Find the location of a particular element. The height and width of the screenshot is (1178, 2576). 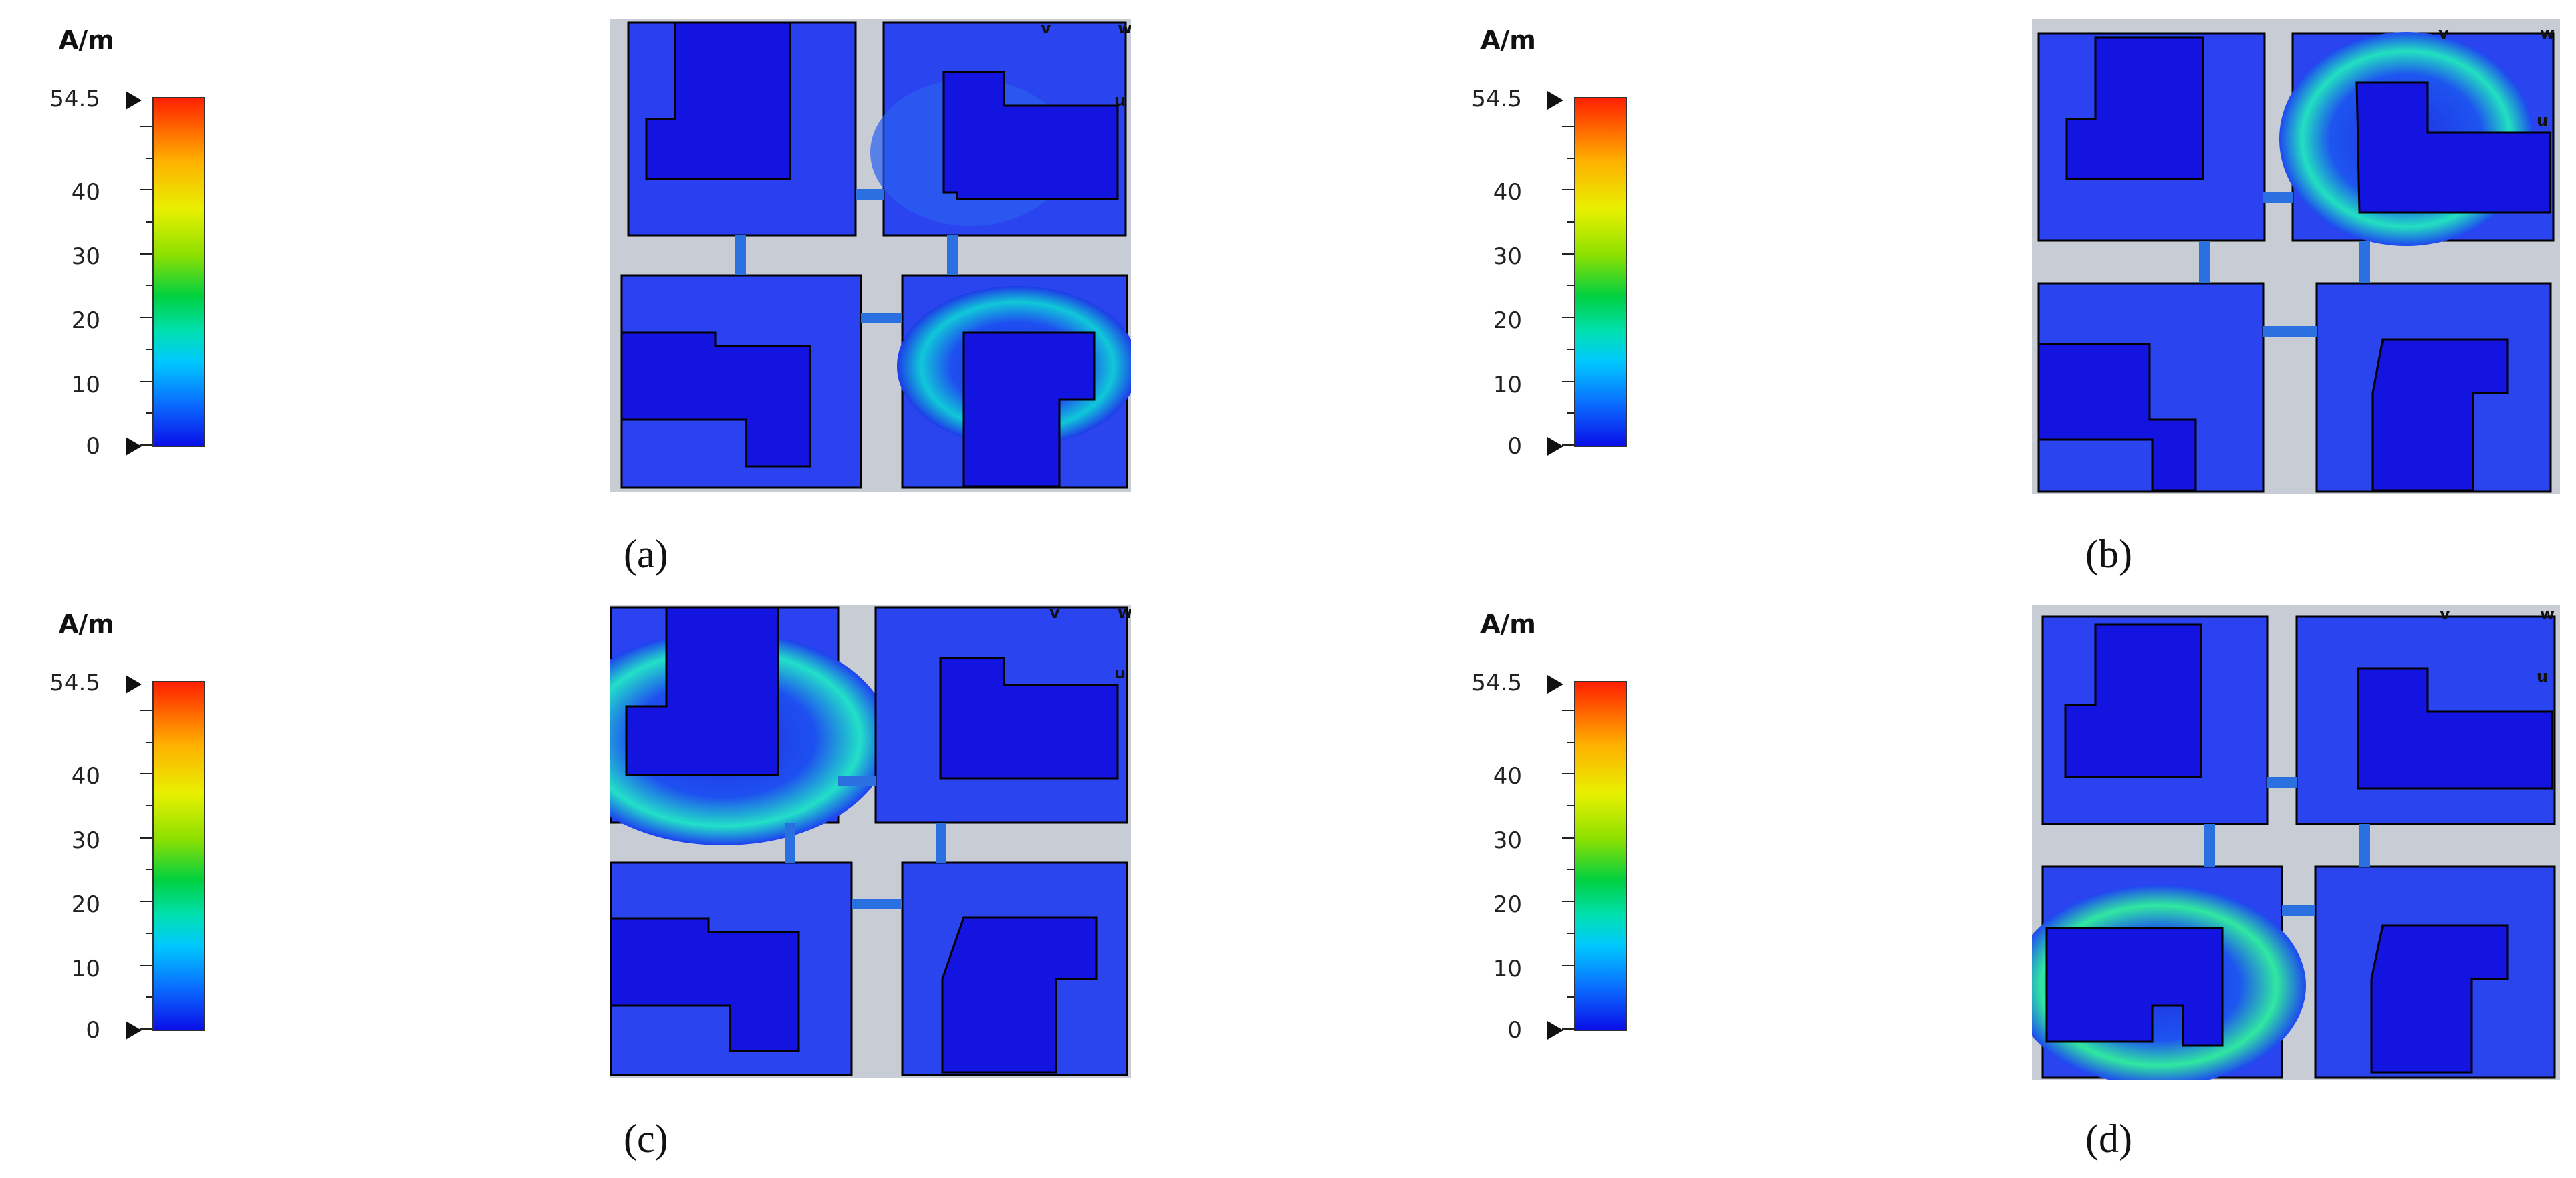

field-map-d: v w u is located at coordinates (2296, 842).